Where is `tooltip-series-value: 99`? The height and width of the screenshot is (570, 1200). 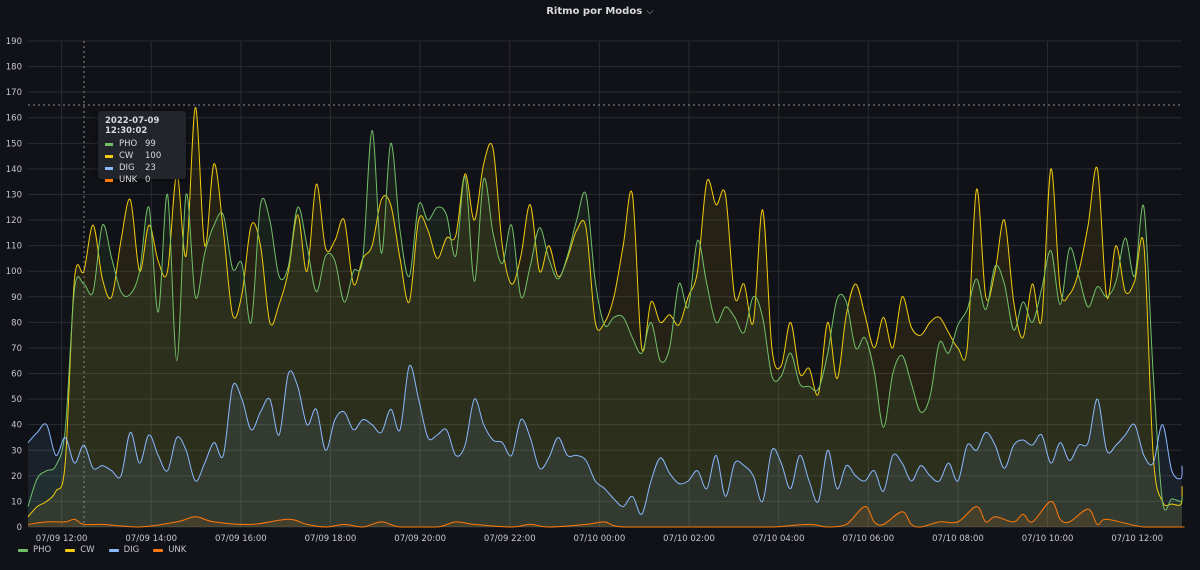 tooltip-series-value: 99 is located at coordinates (150, 144).